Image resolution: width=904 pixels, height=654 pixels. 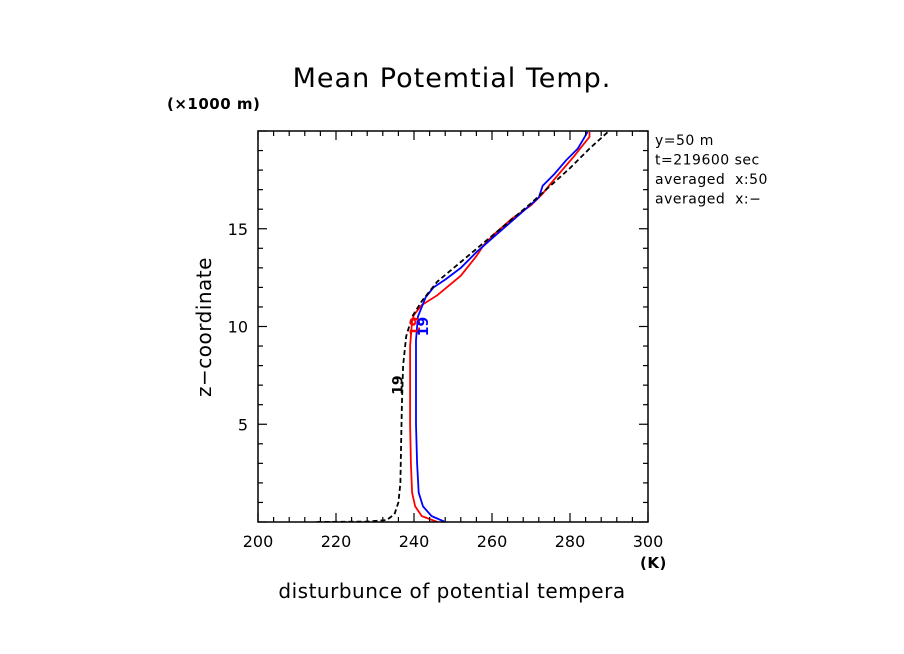 What do you see at coordinates (204, 327) in the screenshot?
I see `y-axis-label: z−coordinate` at bounding box center [204, 327].